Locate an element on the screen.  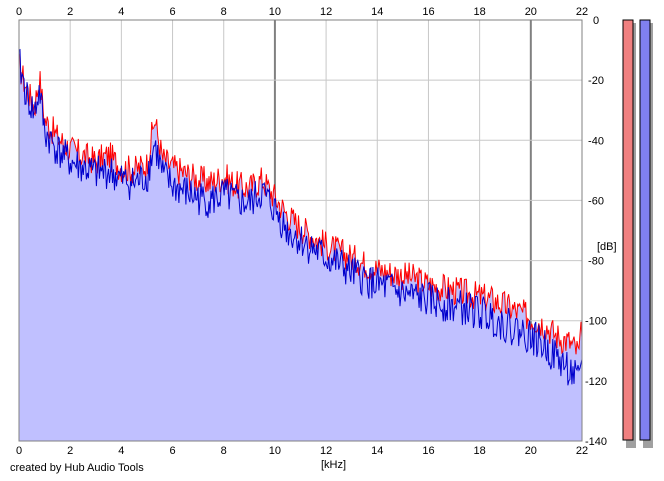
y-tick-label: -140 is located at coordinates (596, 442).